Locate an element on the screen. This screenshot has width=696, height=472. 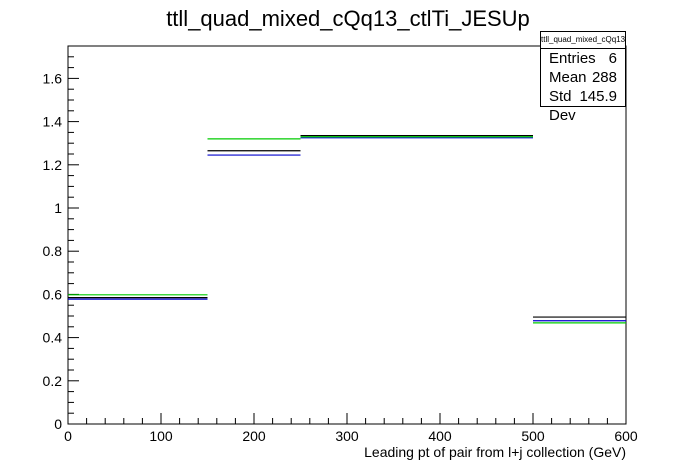
x-tick-label: 100 is located at coordinates (161, 436).